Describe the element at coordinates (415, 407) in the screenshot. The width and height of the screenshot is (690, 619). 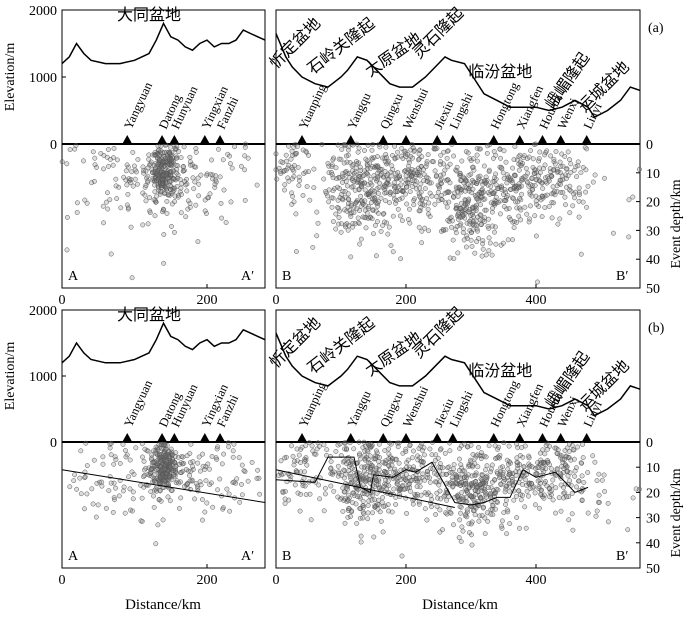
I see `station-label: Wenshui` at that location.